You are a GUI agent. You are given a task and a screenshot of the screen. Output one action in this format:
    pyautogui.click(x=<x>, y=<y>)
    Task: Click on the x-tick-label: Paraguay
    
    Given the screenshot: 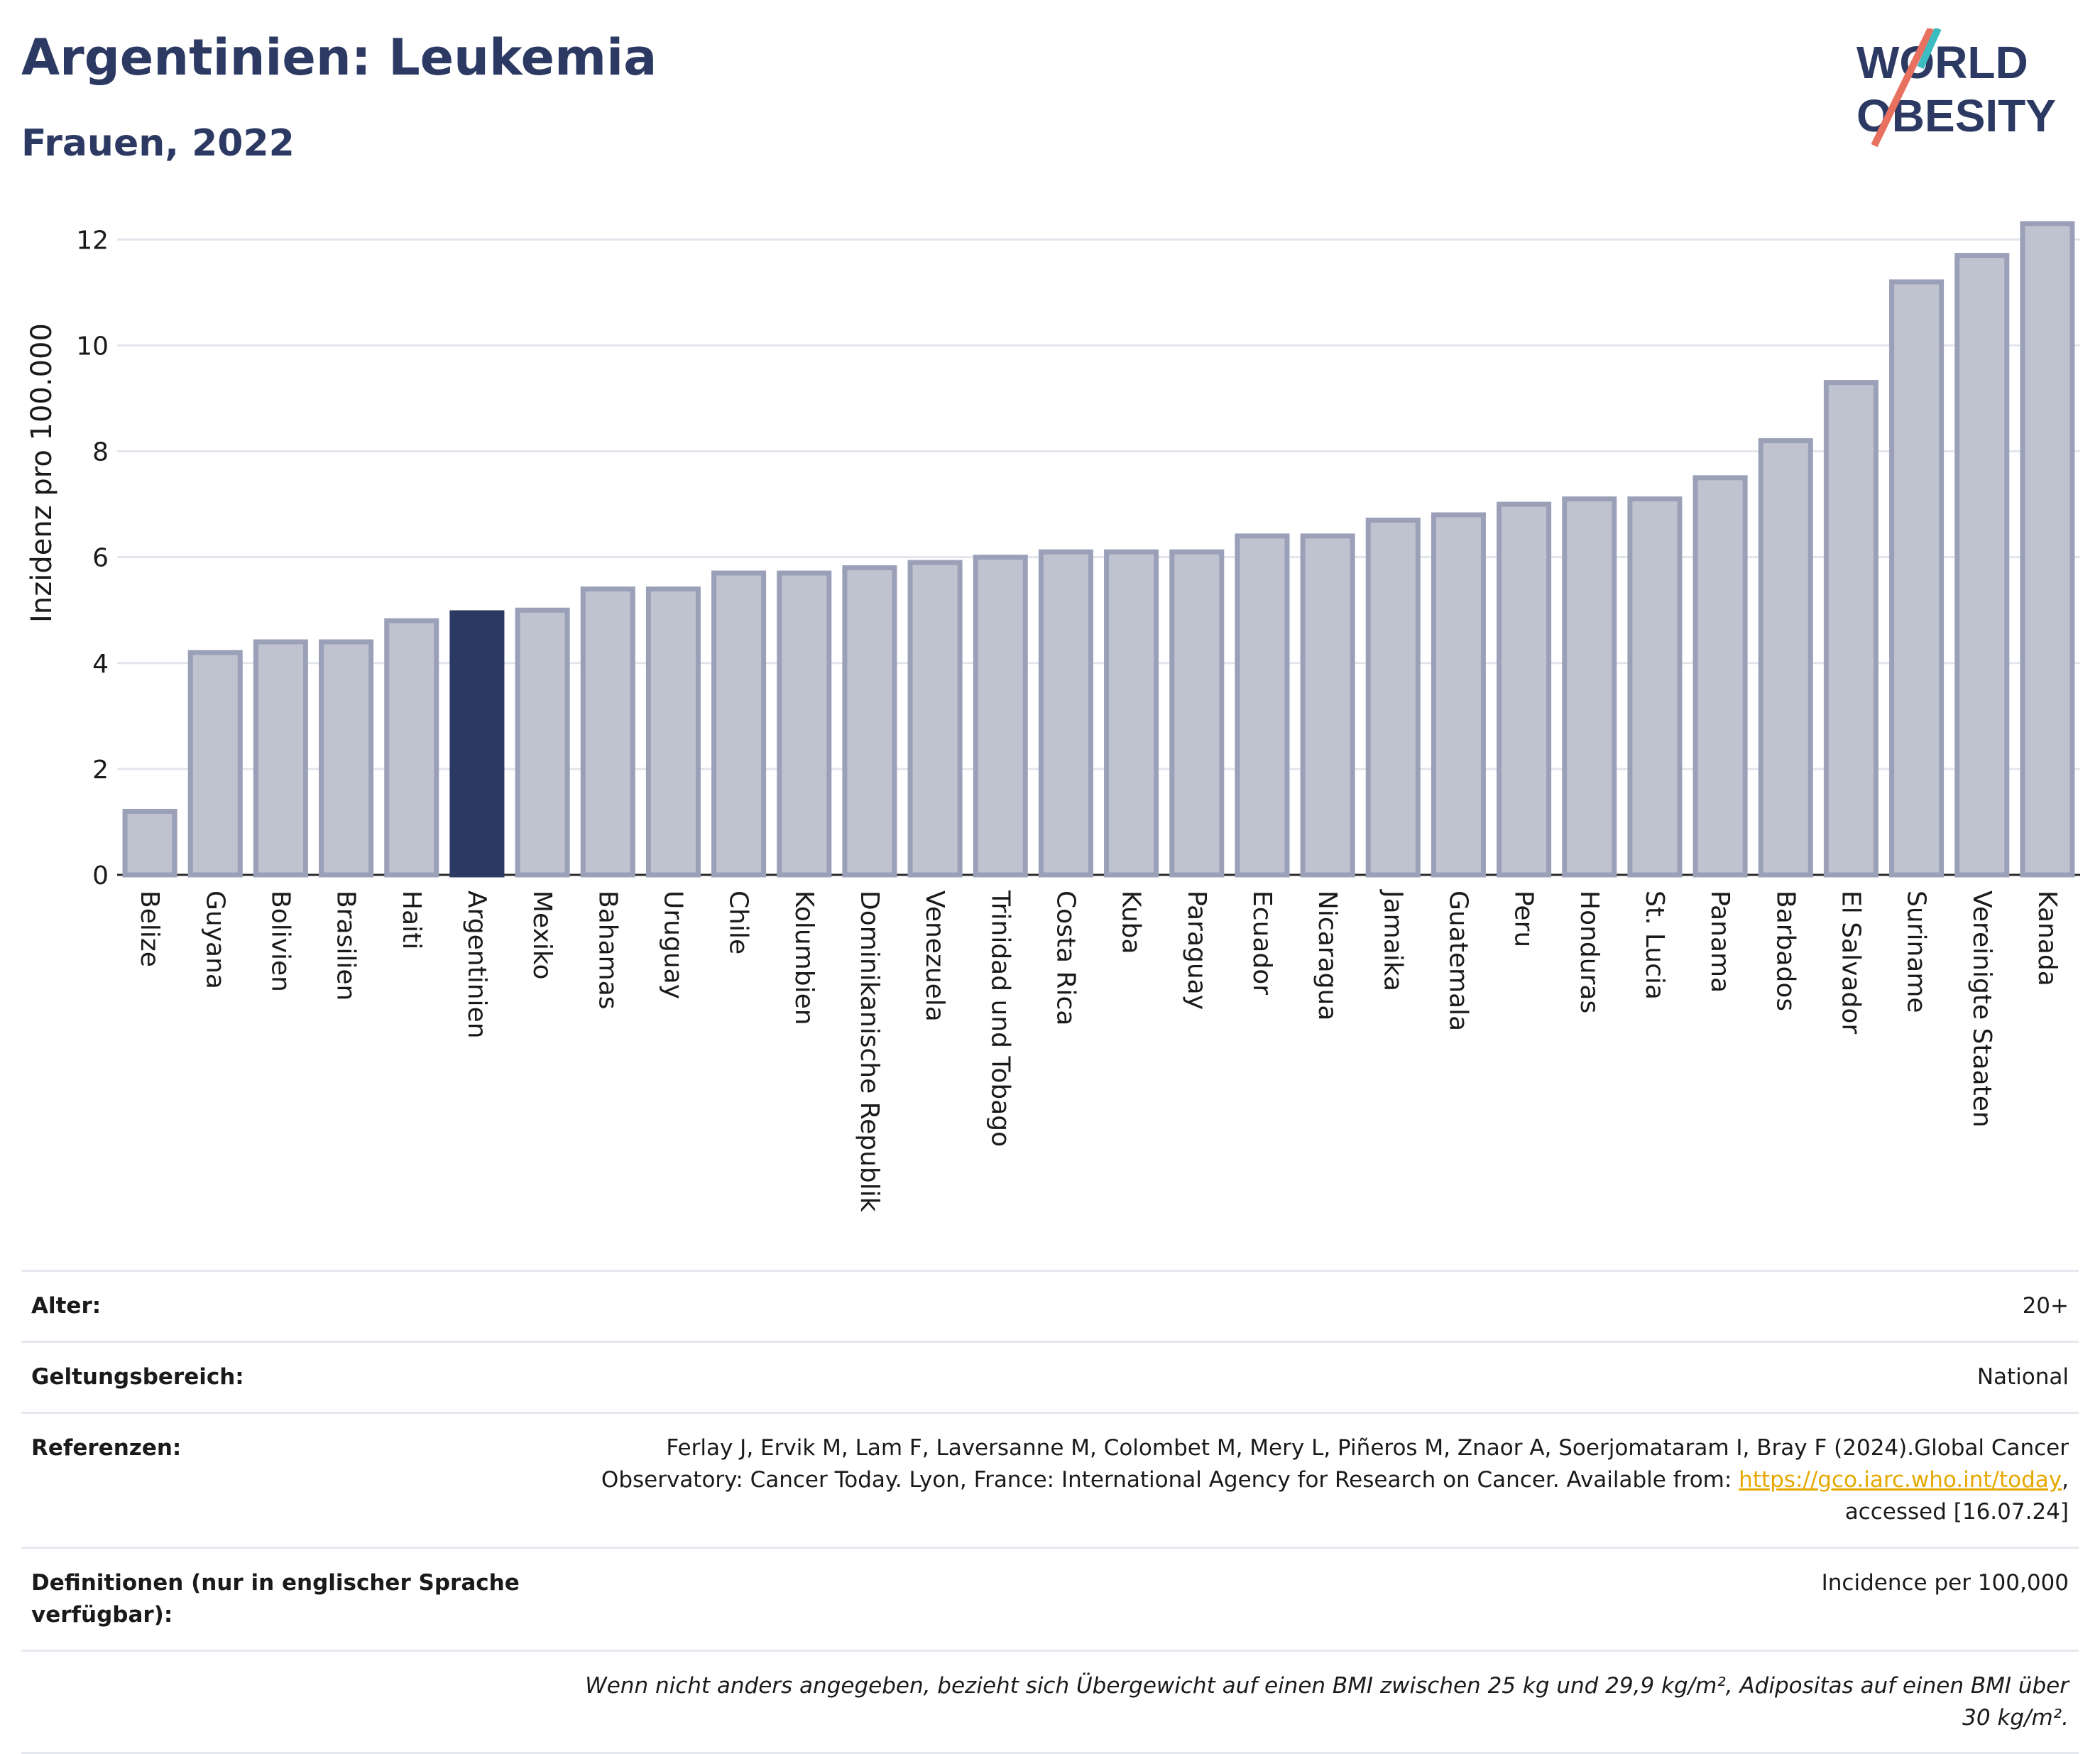 What is the action you would take?
    pyautogui.click(x=1196, y=950)
    